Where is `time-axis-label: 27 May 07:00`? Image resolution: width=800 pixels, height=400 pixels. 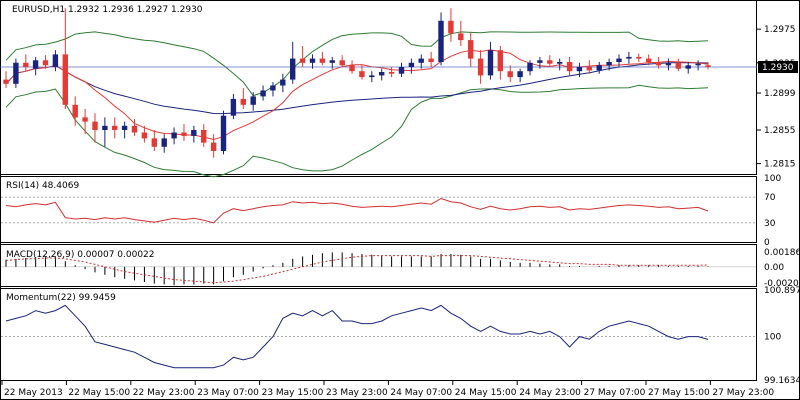
time-axis-label: 27 May 07:00 is located at coordinates (615, 393).